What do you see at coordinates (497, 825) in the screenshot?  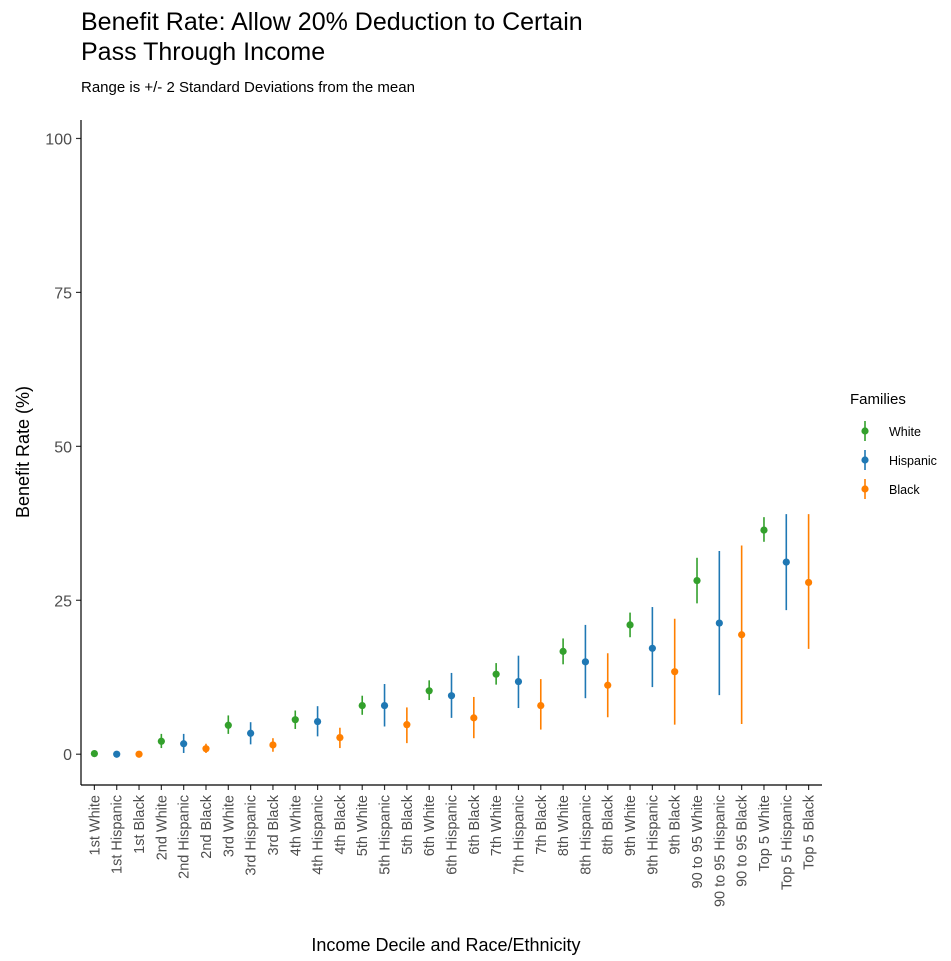 I see `x-tick-label: 7th White` at bounding box center [497, 825].